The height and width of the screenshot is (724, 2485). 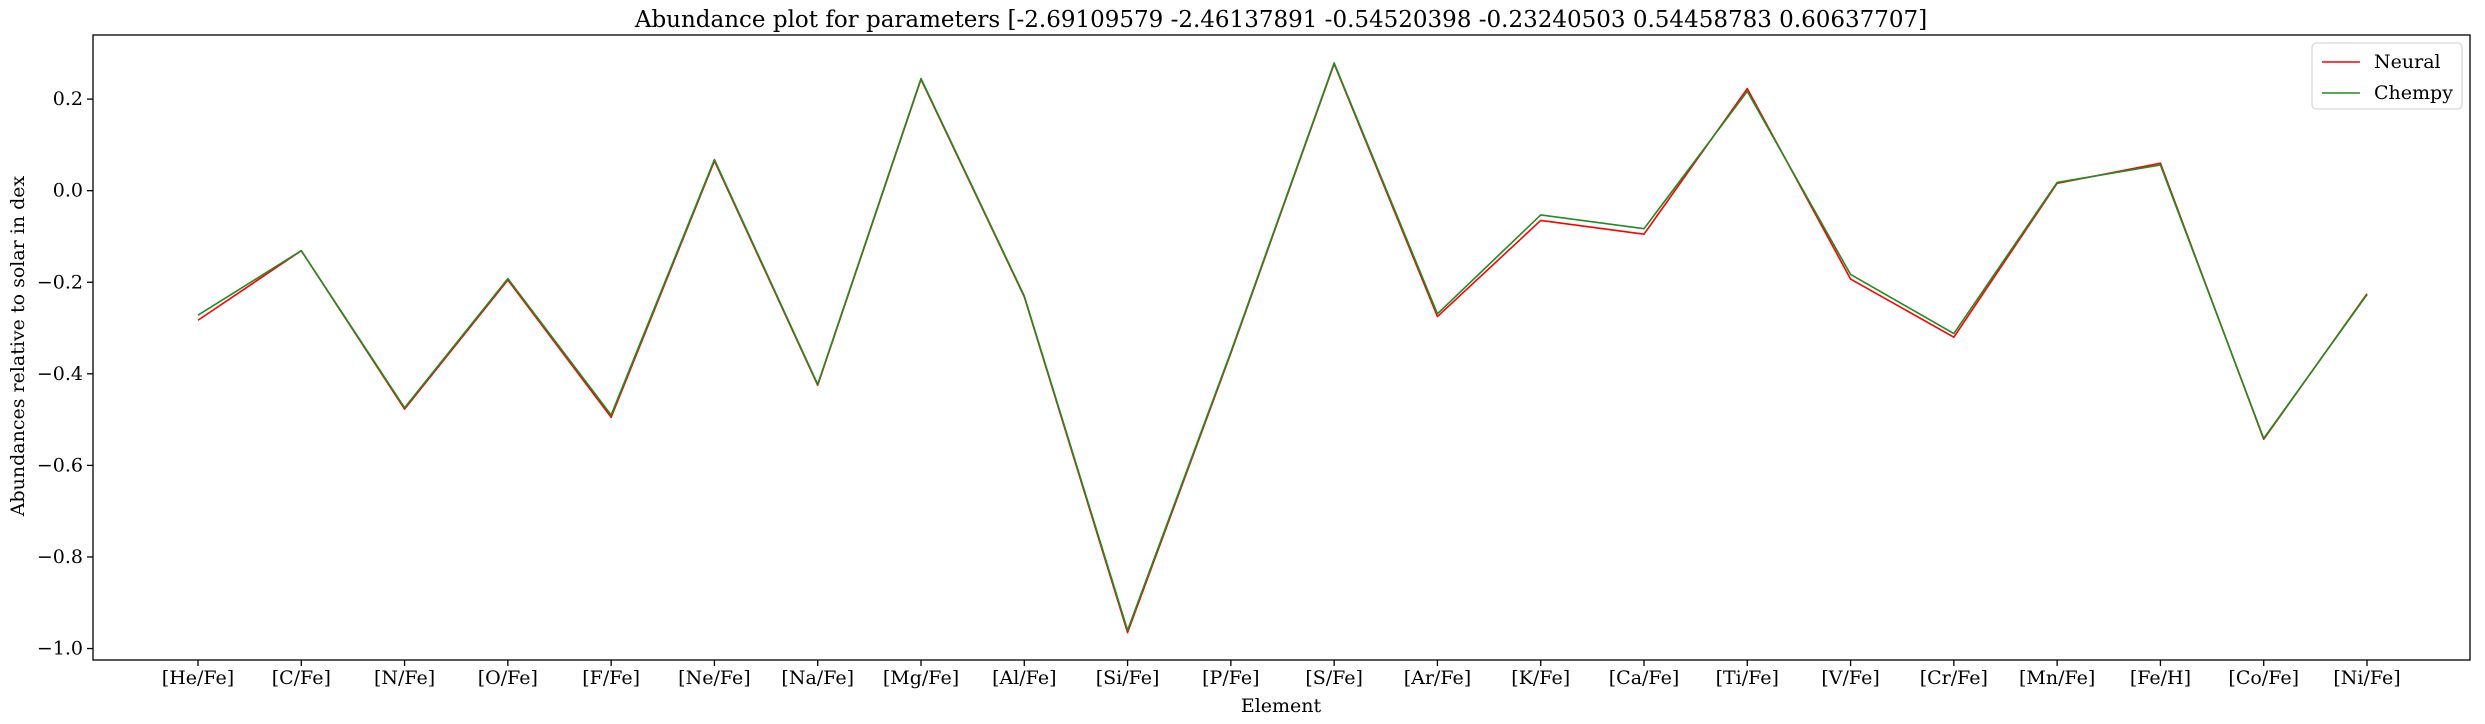 I want to click on x-tick-label: [Si/Fe], so click(x=1128, y=678).